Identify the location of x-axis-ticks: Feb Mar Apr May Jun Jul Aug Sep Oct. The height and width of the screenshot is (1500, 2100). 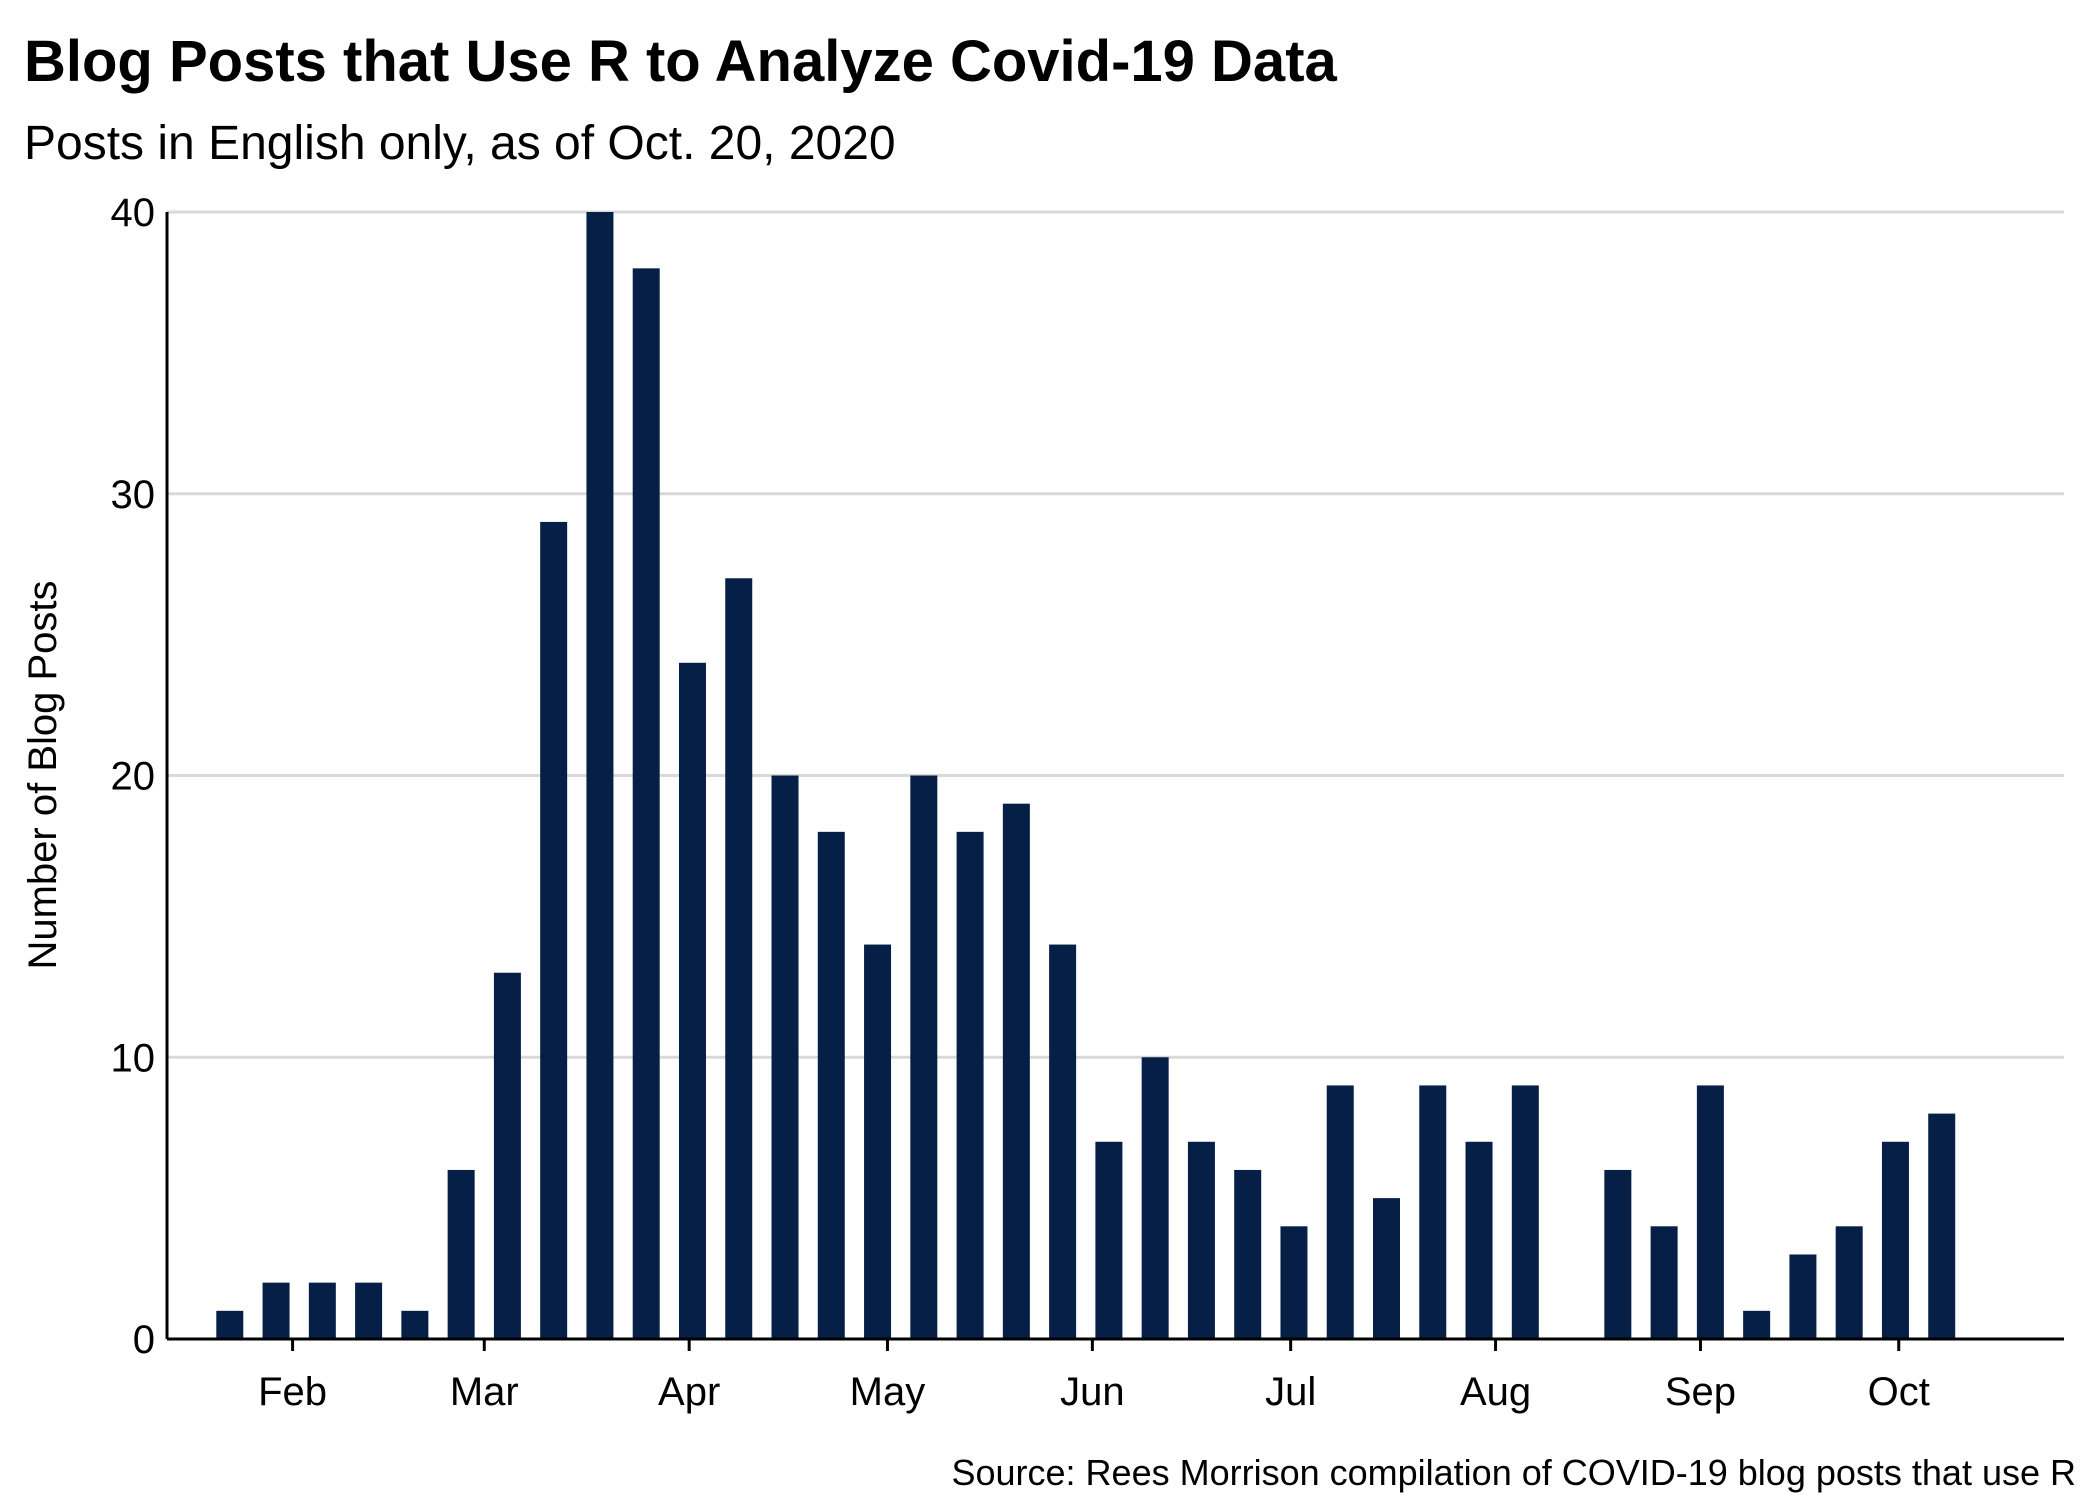
(1094, 1376).